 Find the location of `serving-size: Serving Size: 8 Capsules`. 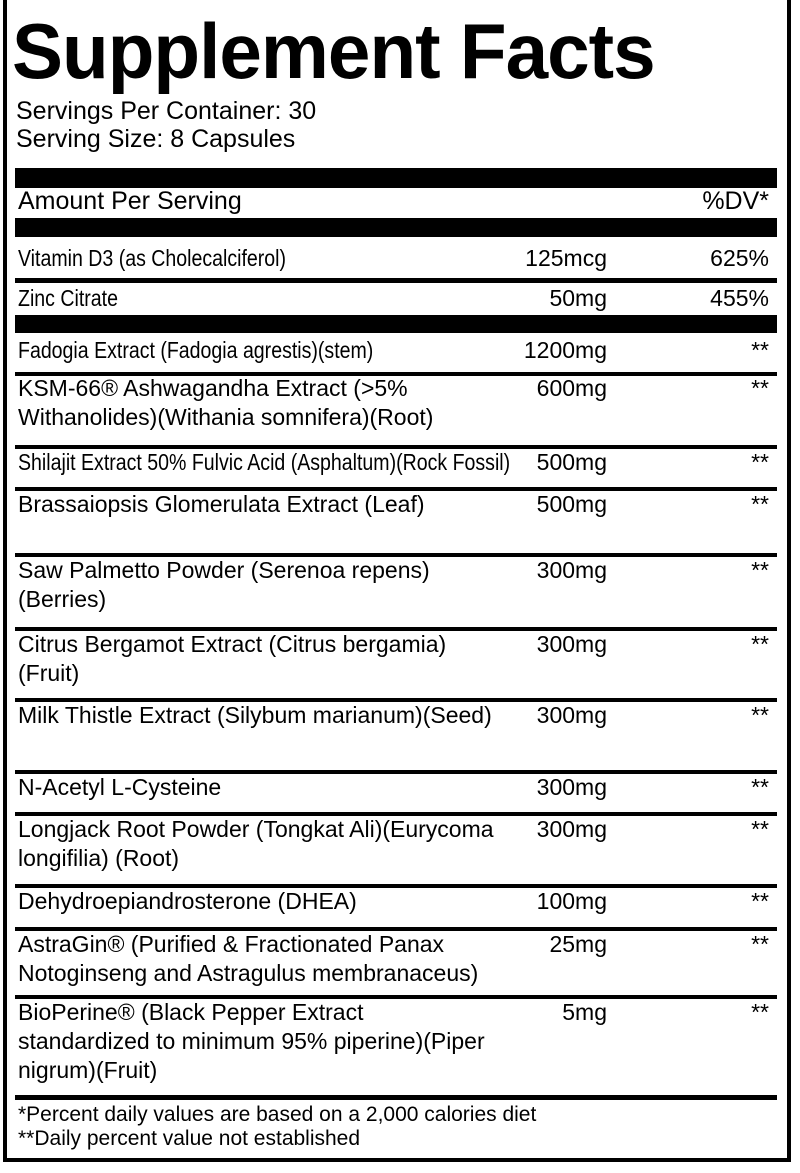

serving-size: Serving Size: 8 Capsules is located at coordinates (156, 139).